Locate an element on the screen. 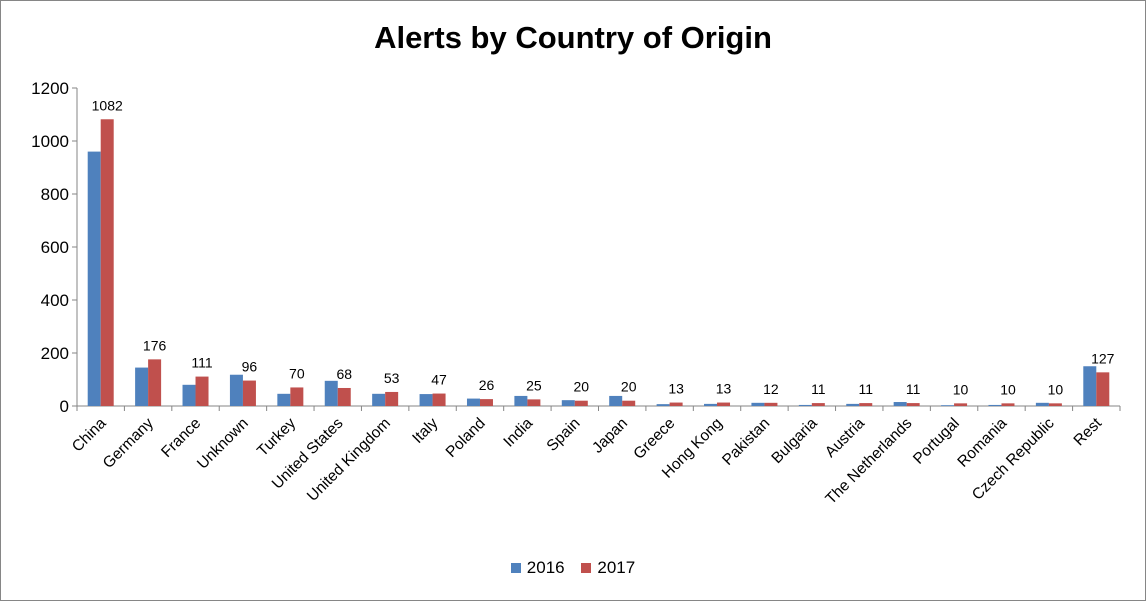 This screenshot has width=1146, height=601. data-label-austria: 11 is located at coordinates (865, 389).